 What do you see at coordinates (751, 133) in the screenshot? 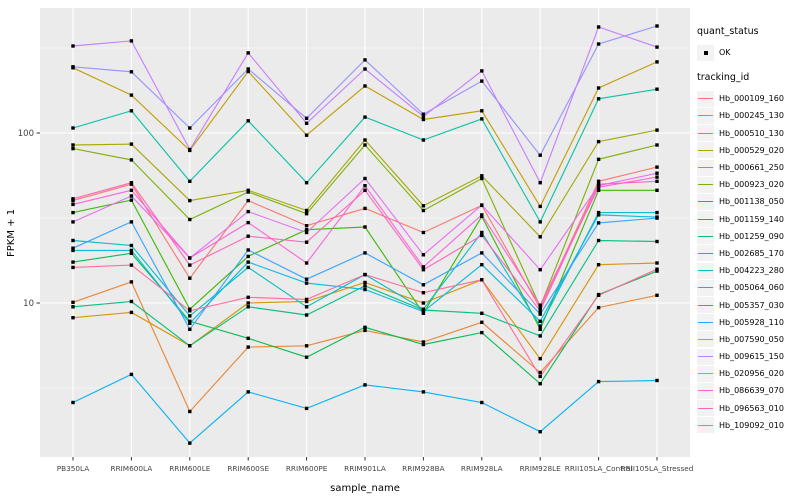
I see `legend-item-label: Hb_000510_130` at bounding box center [751, 133].